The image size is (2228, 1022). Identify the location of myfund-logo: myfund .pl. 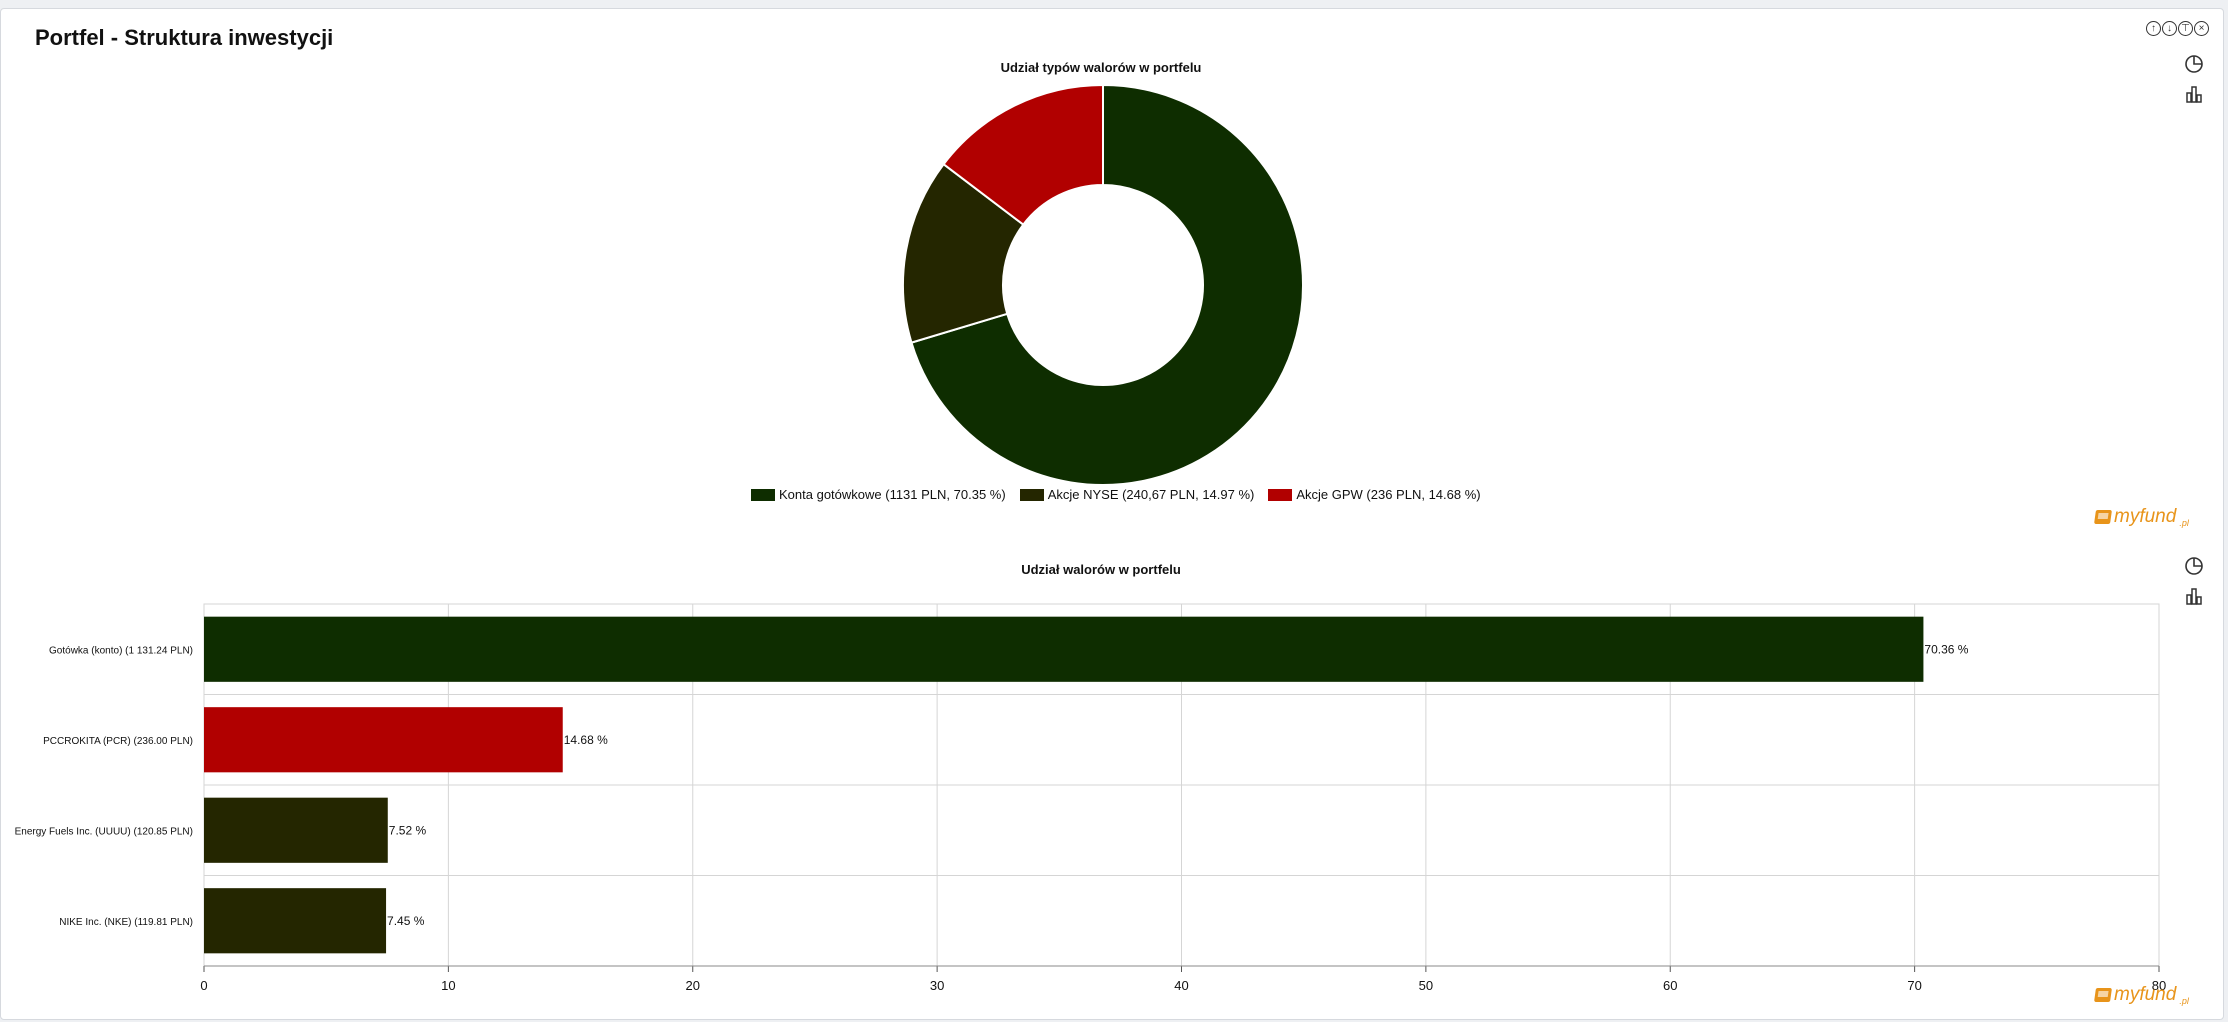
(2141, 517).